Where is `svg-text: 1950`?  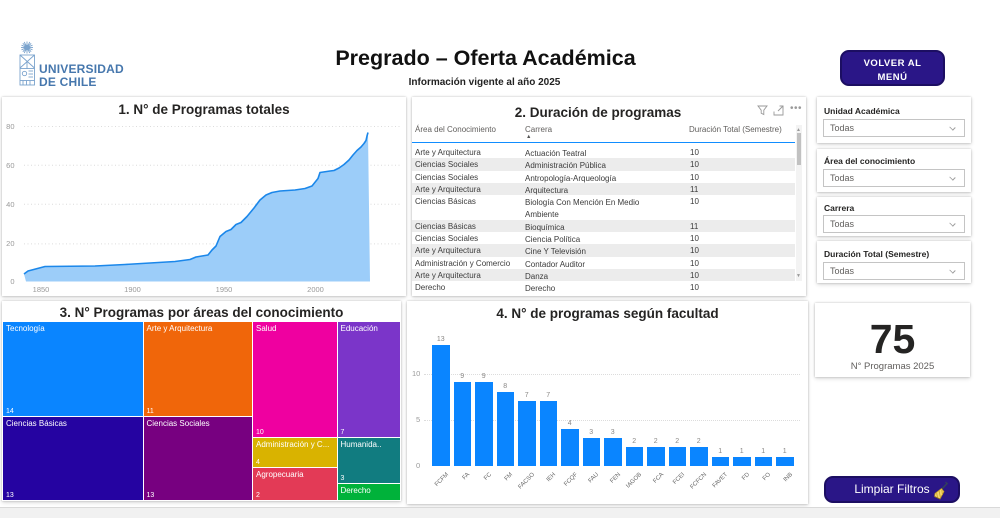 svg-text: 1950 is located at coordinates (224, 289).